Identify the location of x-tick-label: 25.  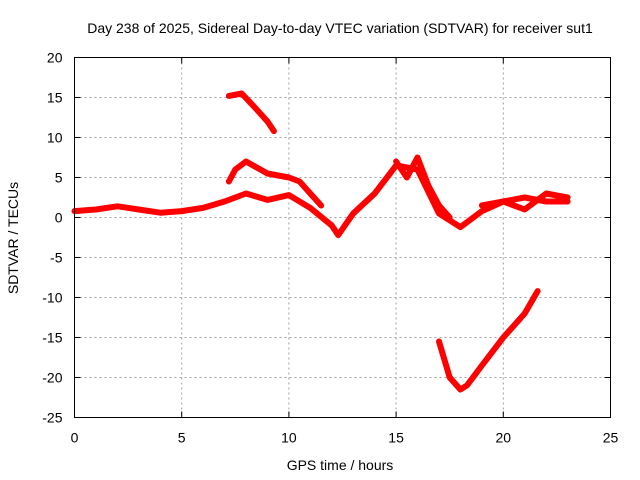
(611, 438).